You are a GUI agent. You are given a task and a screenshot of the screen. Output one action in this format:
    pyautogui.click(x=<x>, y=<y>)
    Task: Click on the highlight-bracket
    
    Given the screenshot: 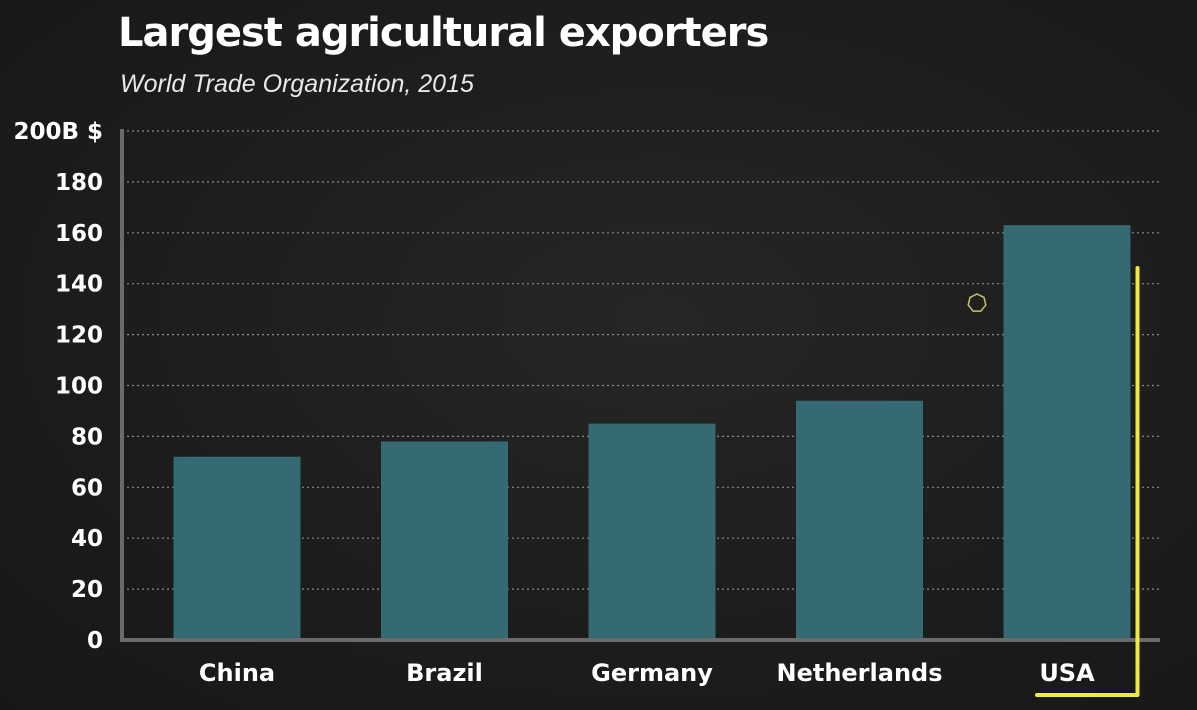 What is the action you would take?
    pyautogui.click(x=1087, y=481)
    